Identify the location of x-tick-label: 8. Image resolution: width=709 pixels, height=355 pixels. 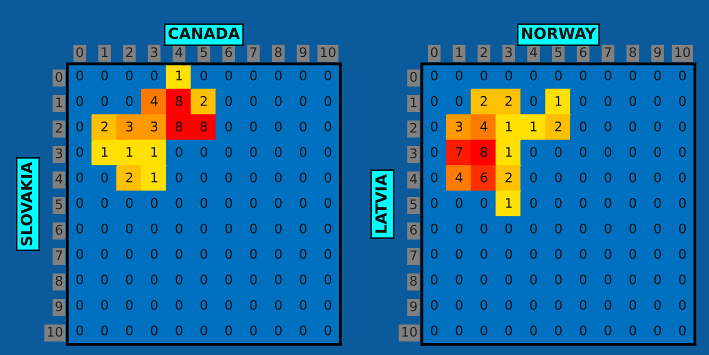
(278, 52).